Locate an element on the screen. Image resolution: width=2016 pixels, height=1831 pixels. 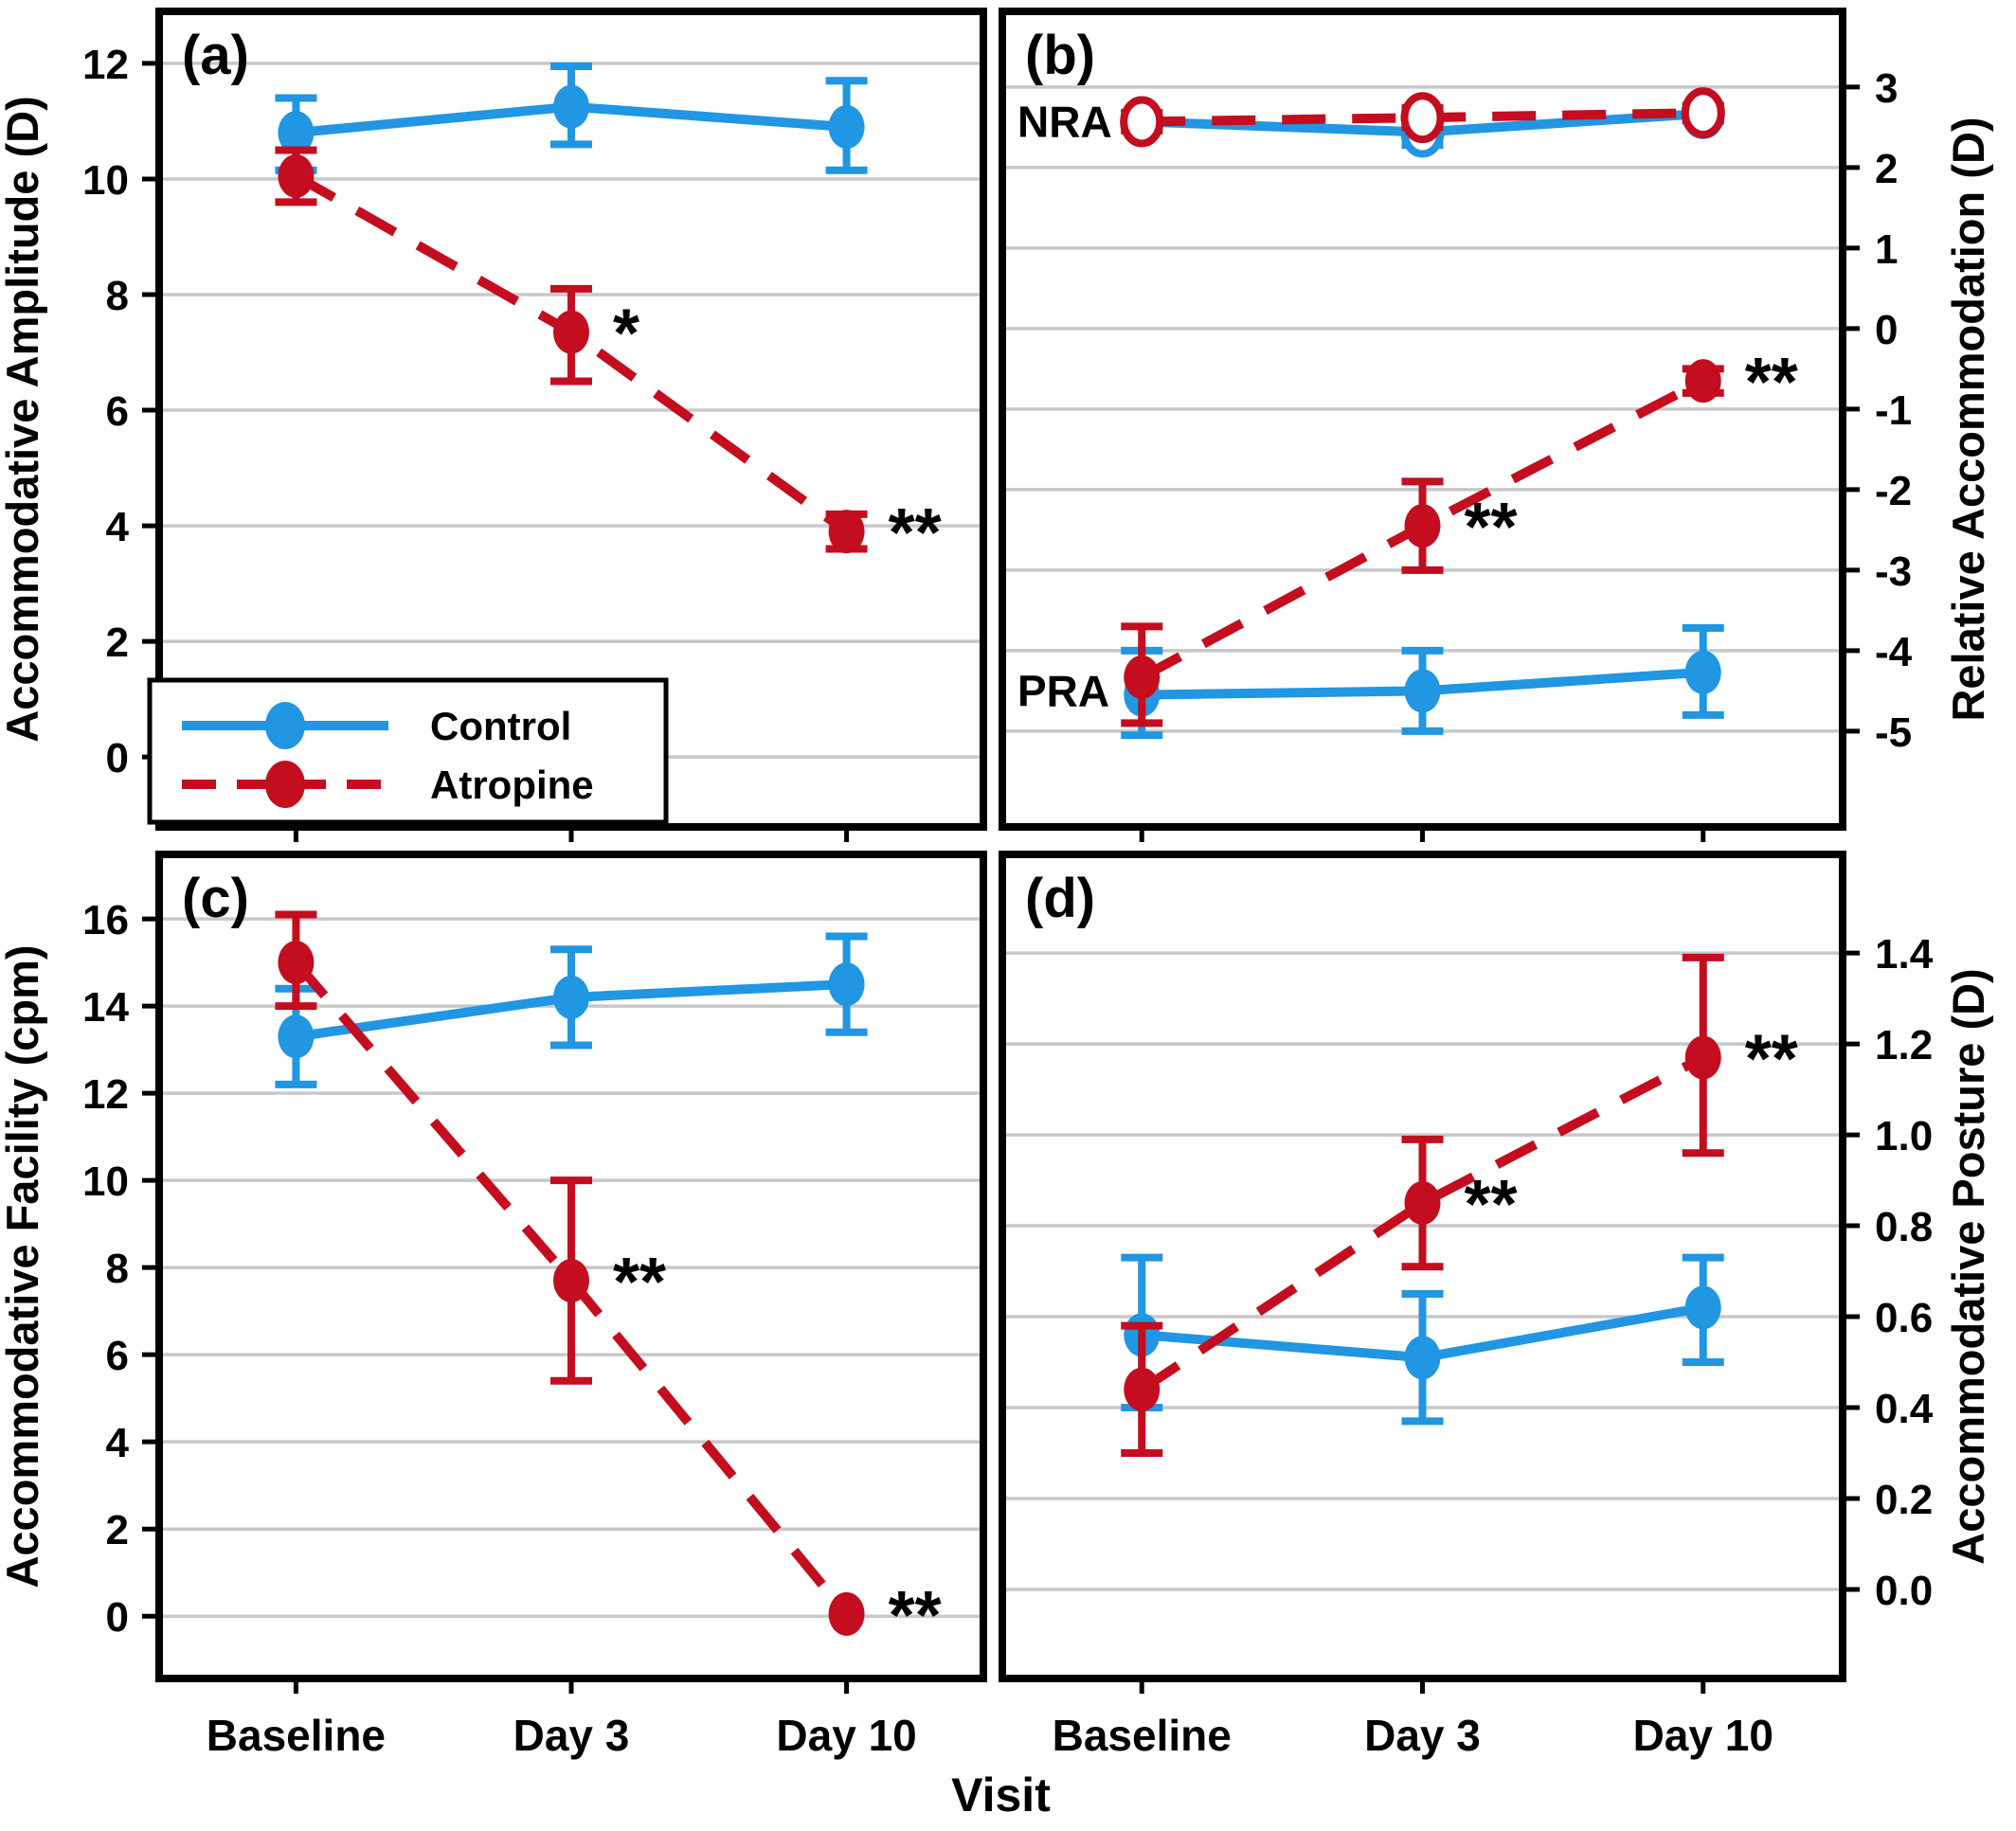
series-atropine-pra: ** ** is located at coordinates (1459, 536).